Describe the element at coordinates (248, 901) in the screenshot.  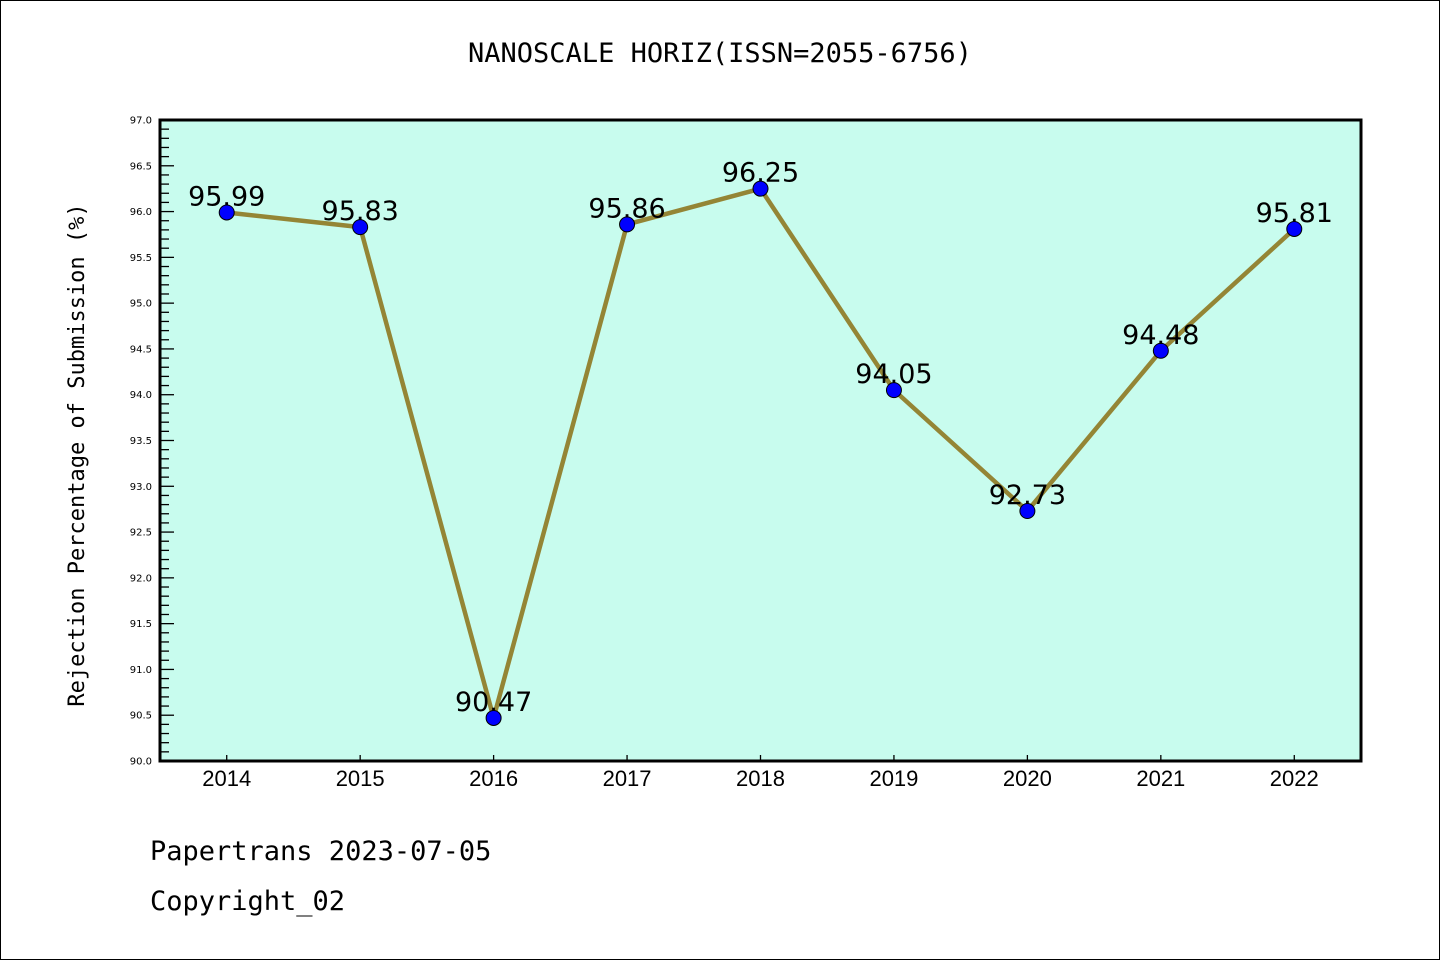
I see `footer-copyright: Copyright_02` at that location.